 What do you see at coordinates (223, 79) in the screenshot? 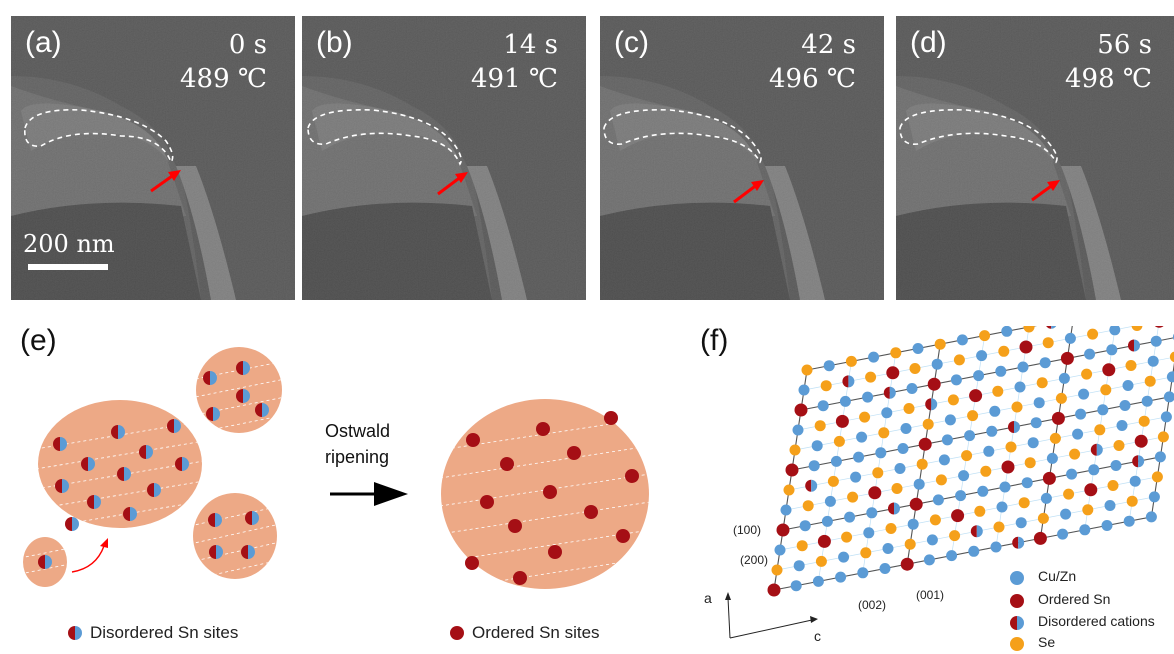
I see `temperature-value: 489 ℃` at bounding box center [223, 79].